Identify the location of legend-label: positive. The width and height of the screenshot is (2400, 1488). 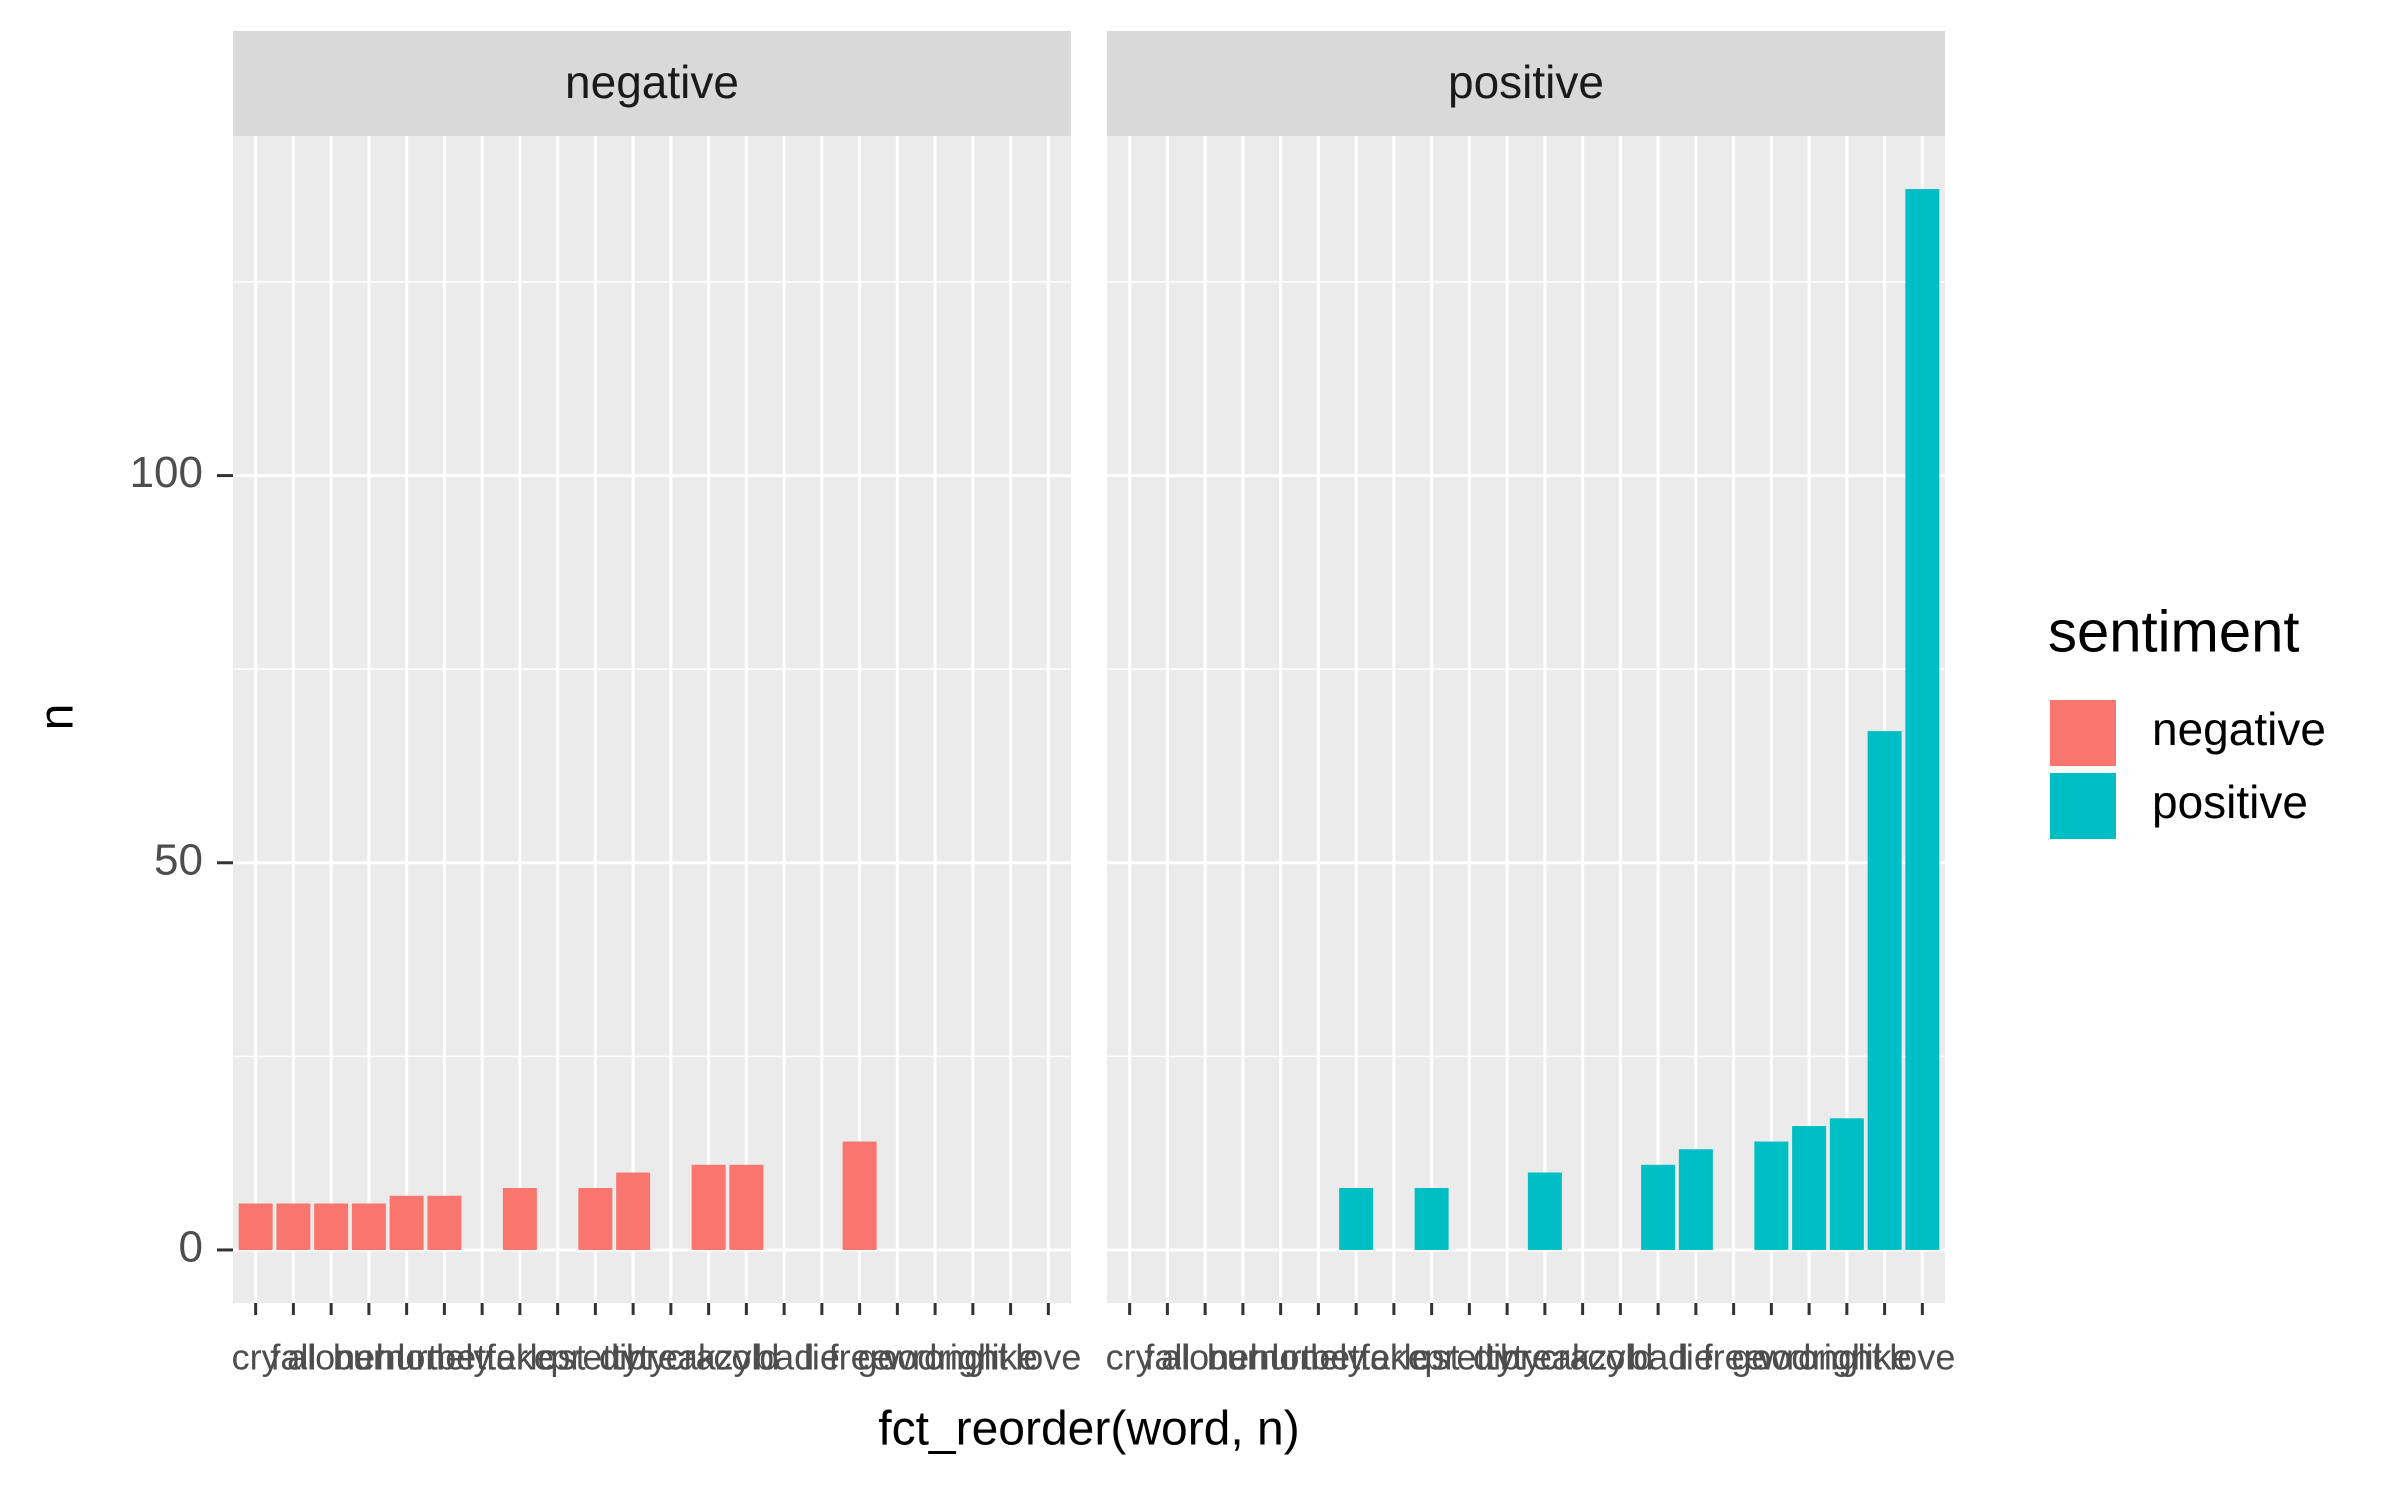
(2230, 802).